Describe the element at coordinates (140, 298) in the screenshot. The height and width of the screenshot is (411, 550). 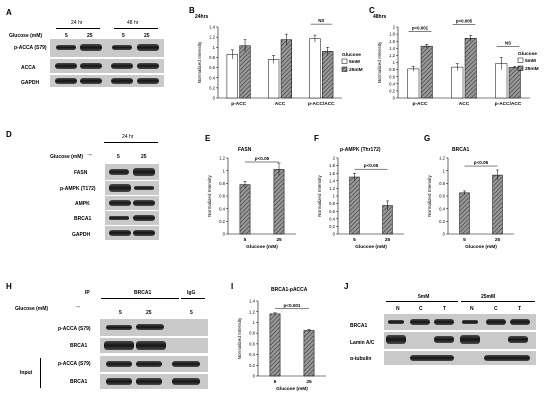
I see `ip-underline` at that location.